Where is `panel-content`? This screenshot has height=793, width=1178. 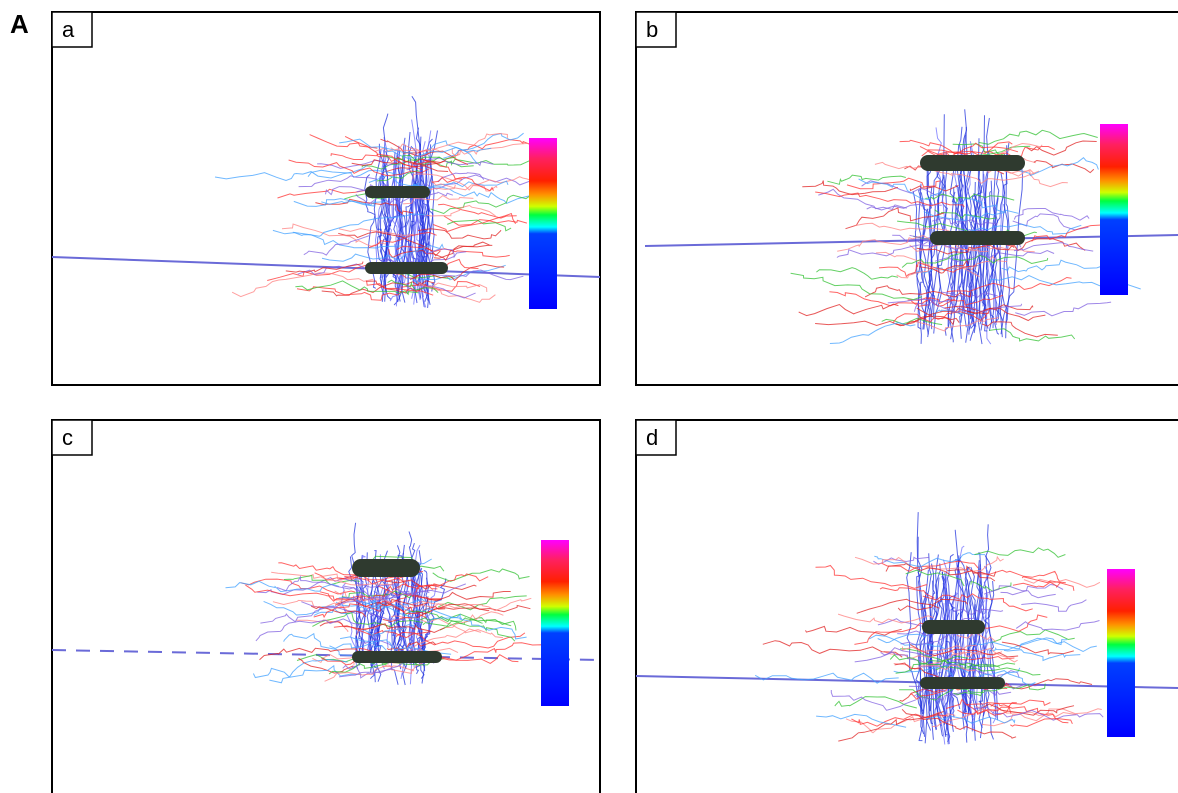 panel-content is located at coordinates (907, 628).